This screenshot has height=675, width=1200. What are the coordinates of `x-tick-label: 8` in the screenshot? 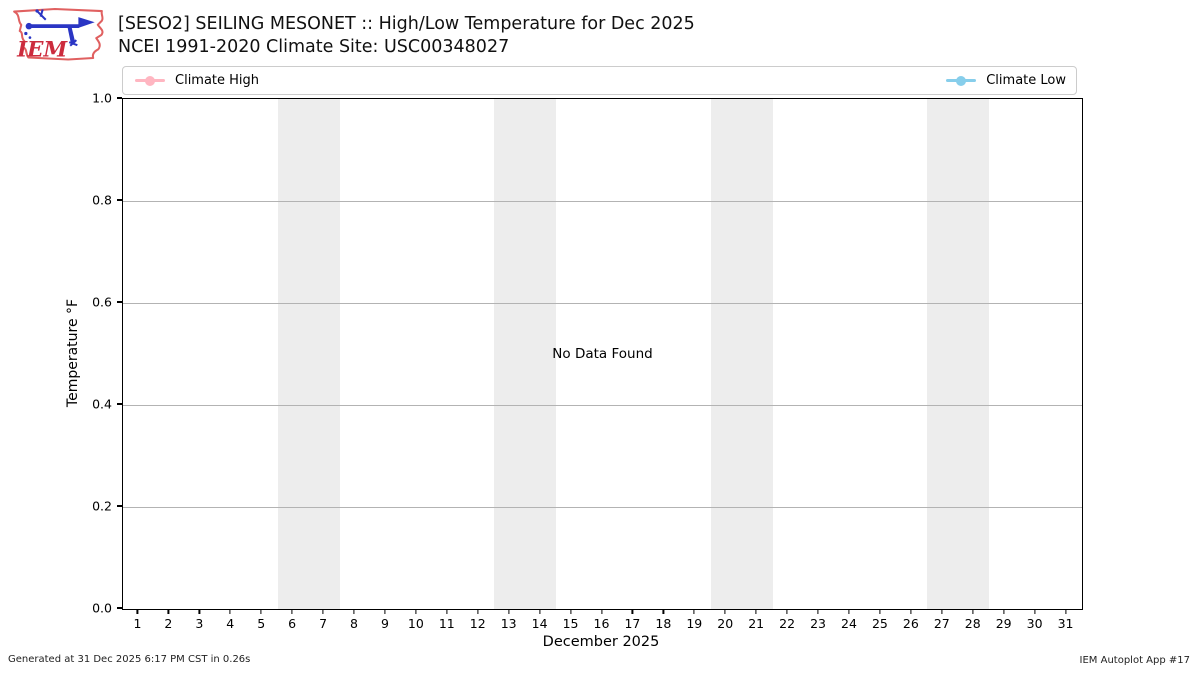 It's located at (354, 623).